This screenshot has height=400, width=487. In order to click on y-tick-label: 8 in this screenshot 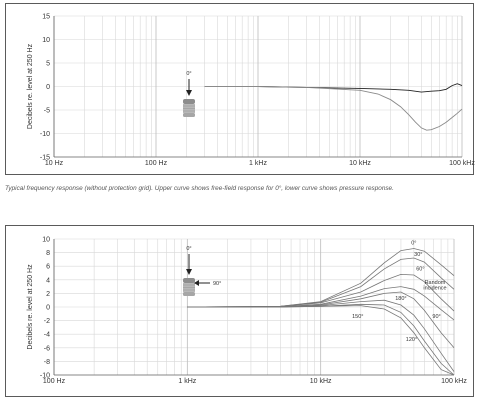, I will do `click(48, 253)`.